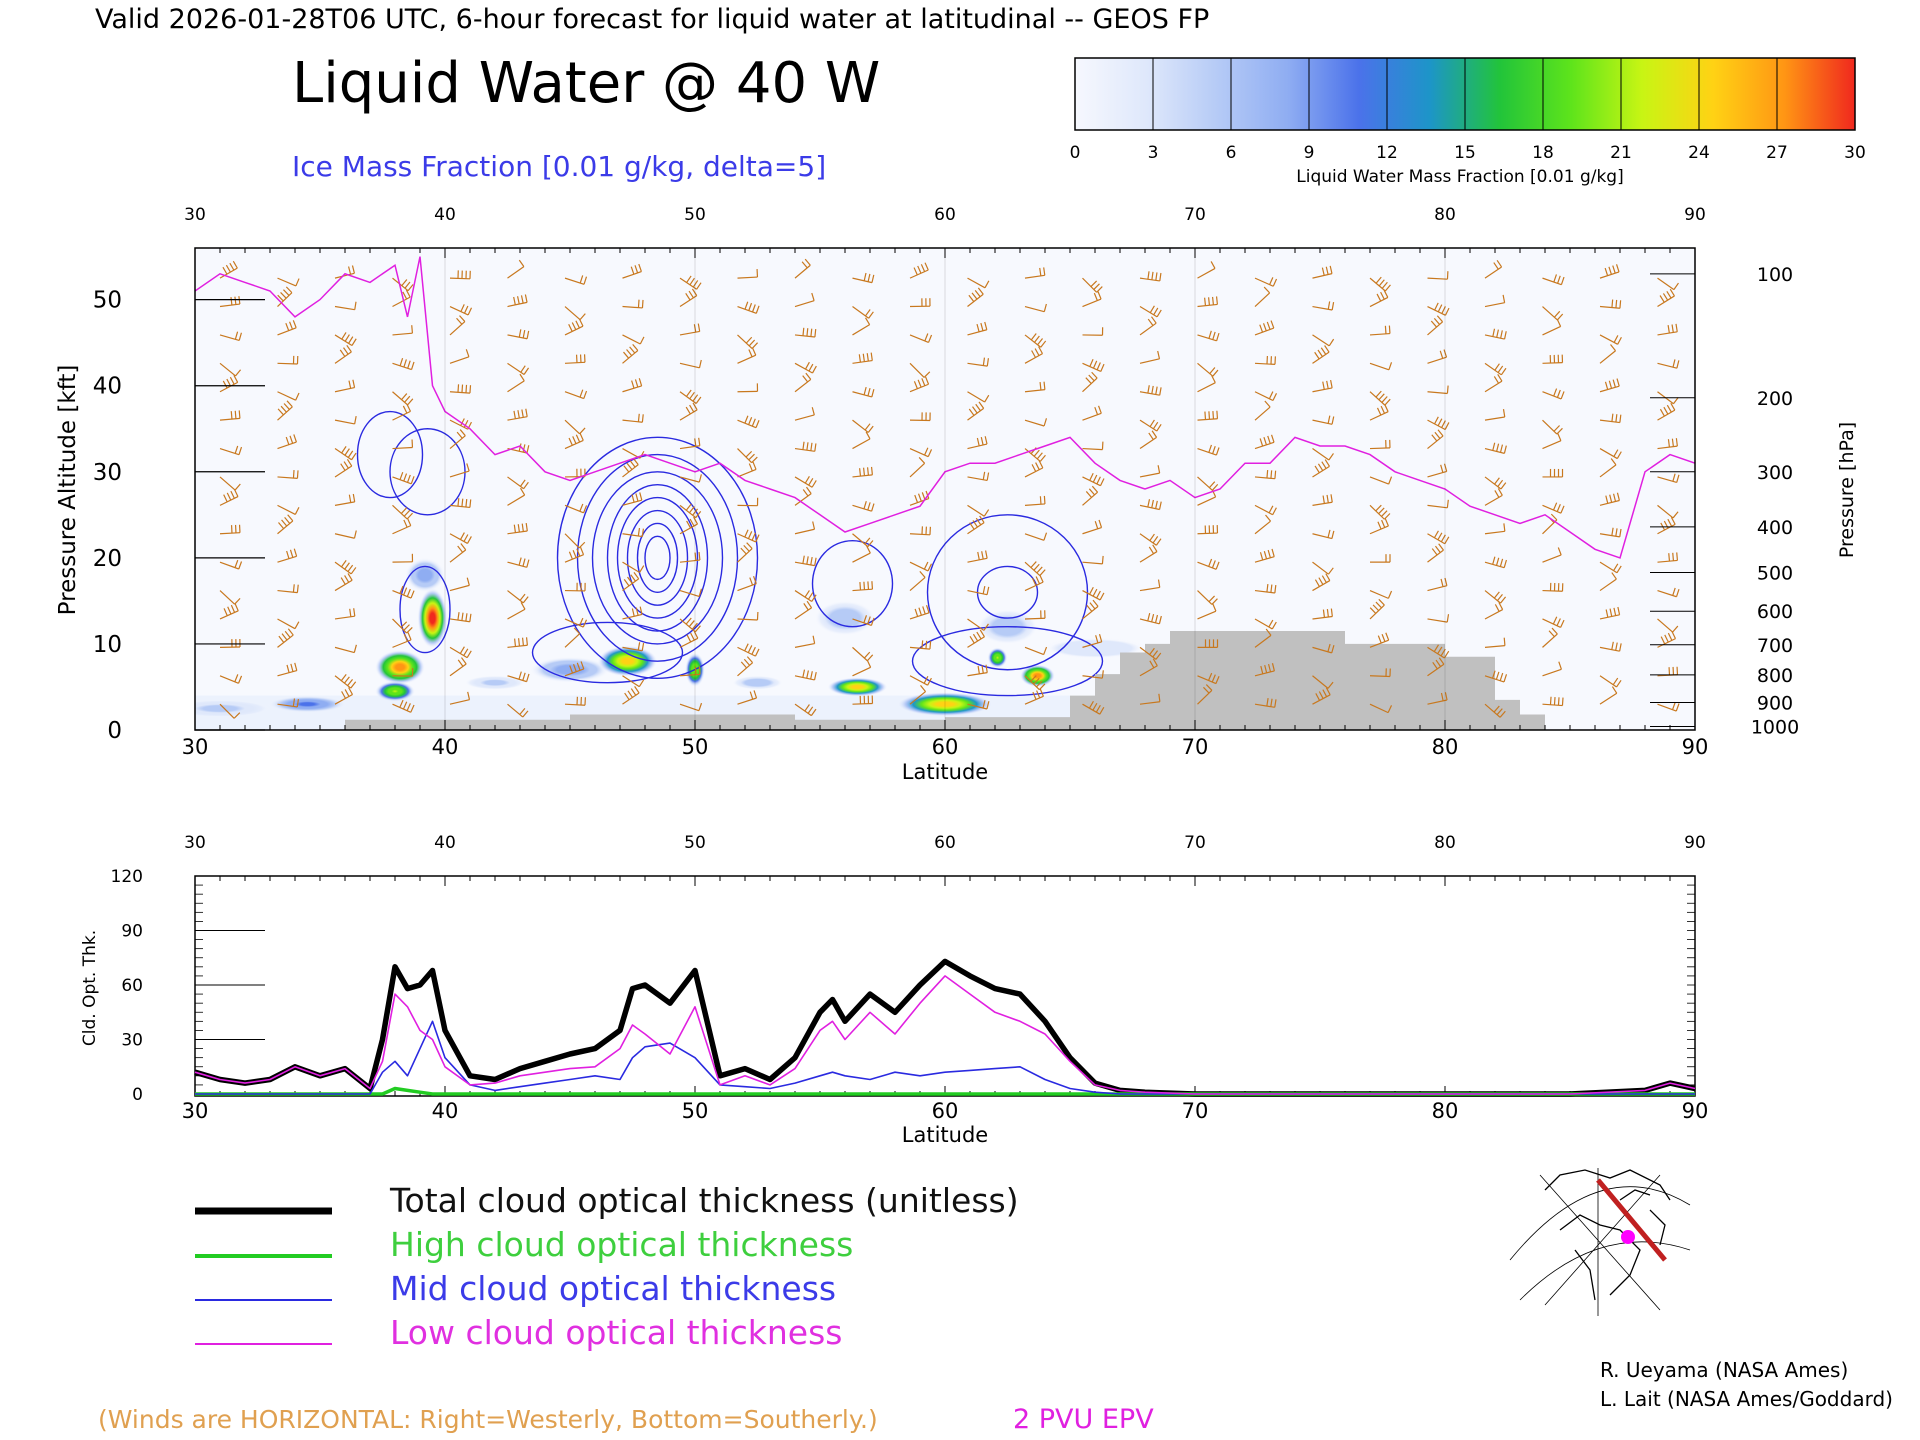  Describe the element at coordinates (1775, 473) in the screenshot. I see `pressure-tick-label: 300` at that location.